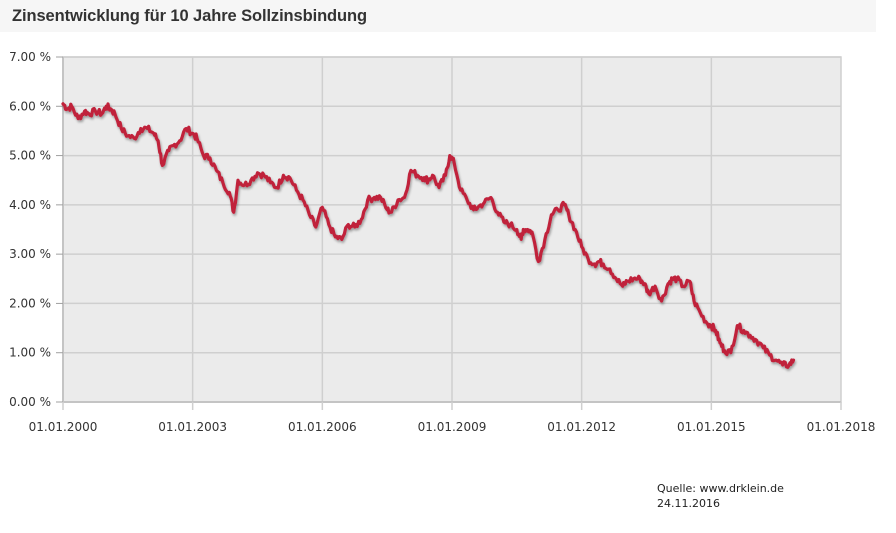  Describe the element at coordinates (720, 488) in the screenshot. I see `source-label: Quelle: www.drklein.de` at that location.